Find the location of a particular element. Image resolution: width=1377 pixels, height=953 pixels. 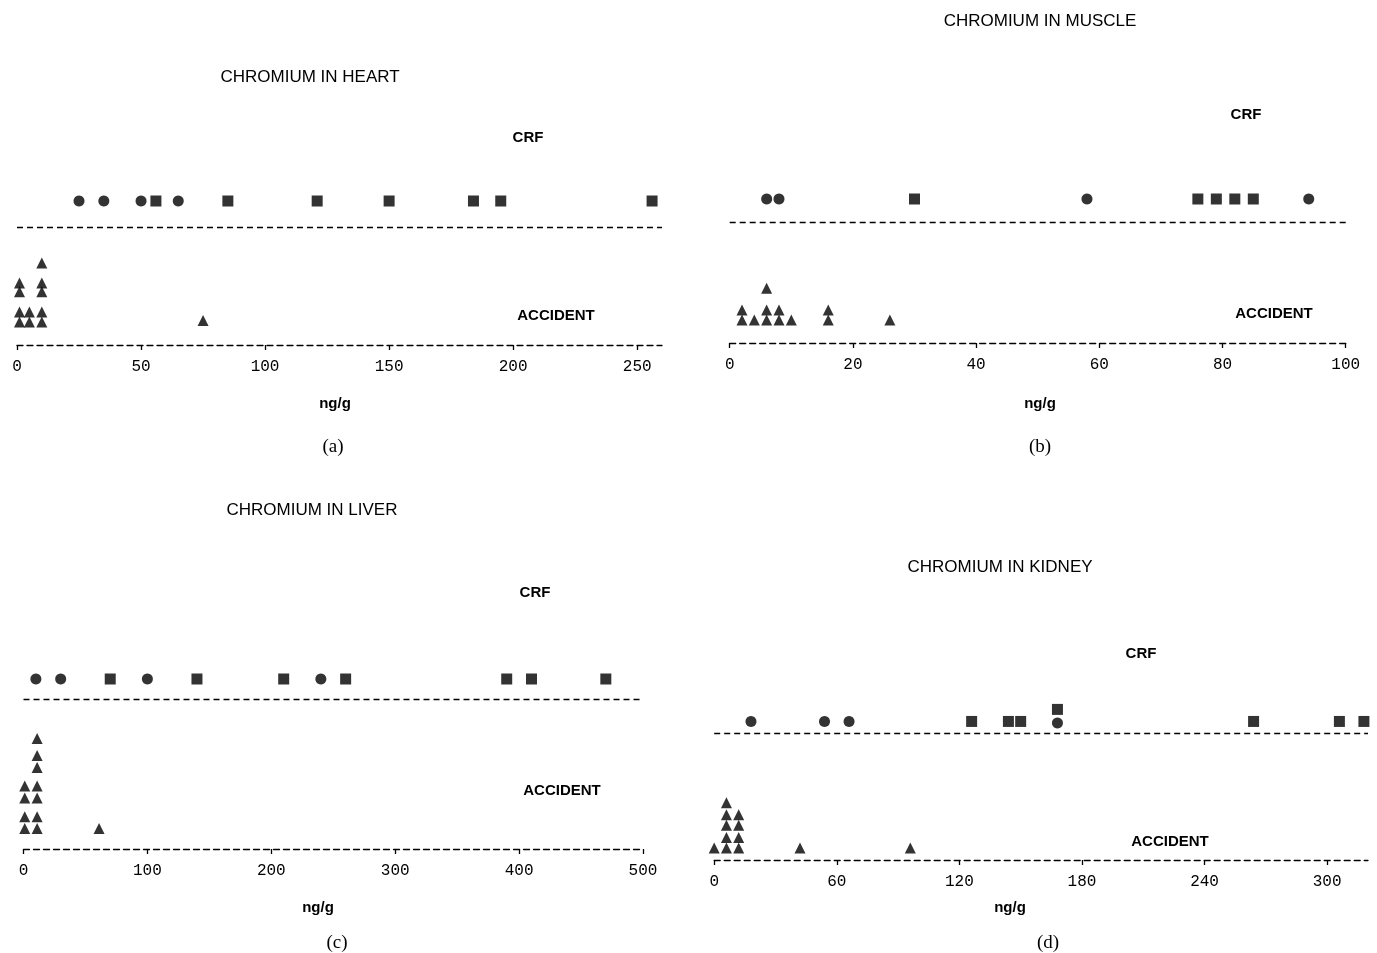

x-tick-label: 80 is located at coordinates (1222, 365).